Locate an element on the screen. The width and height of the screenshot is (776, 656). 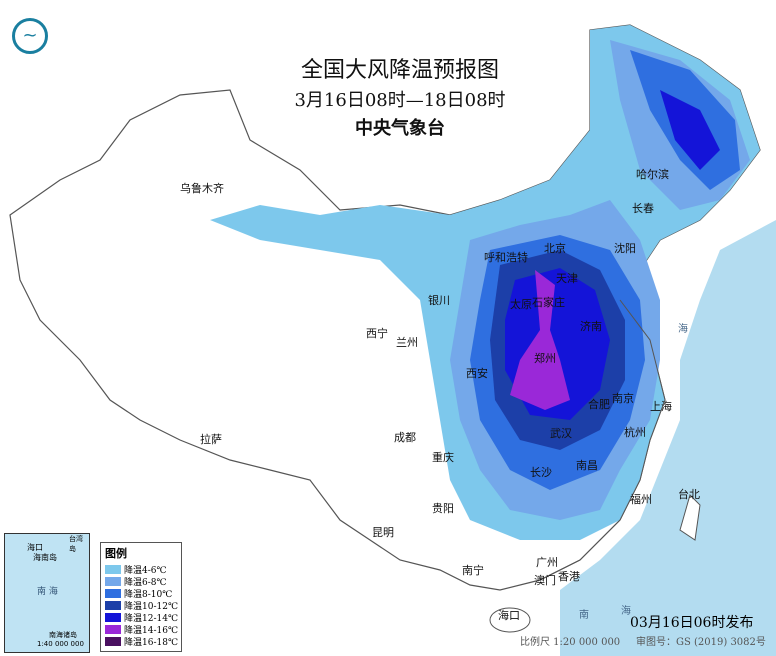
city-label: 呼和浩特 is located at coordinates (506, 257).